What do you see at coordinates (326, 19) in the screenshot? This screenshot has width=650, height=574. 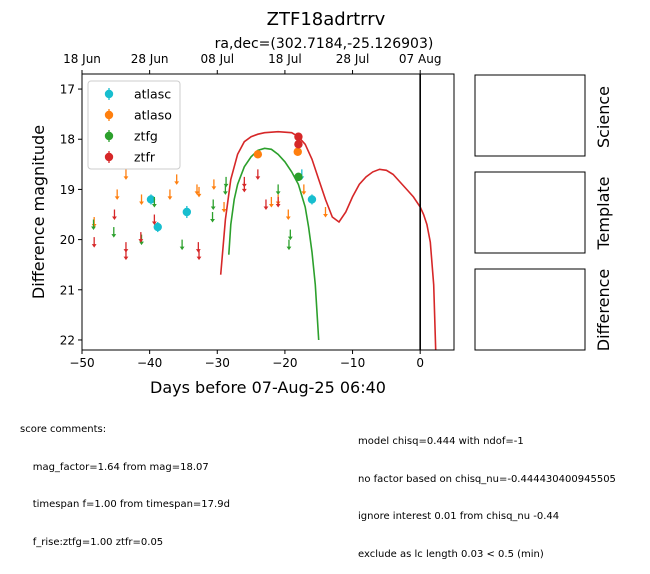 I see `chart-title: ZTF18adrtrrv` at bounding box center [326, 19].